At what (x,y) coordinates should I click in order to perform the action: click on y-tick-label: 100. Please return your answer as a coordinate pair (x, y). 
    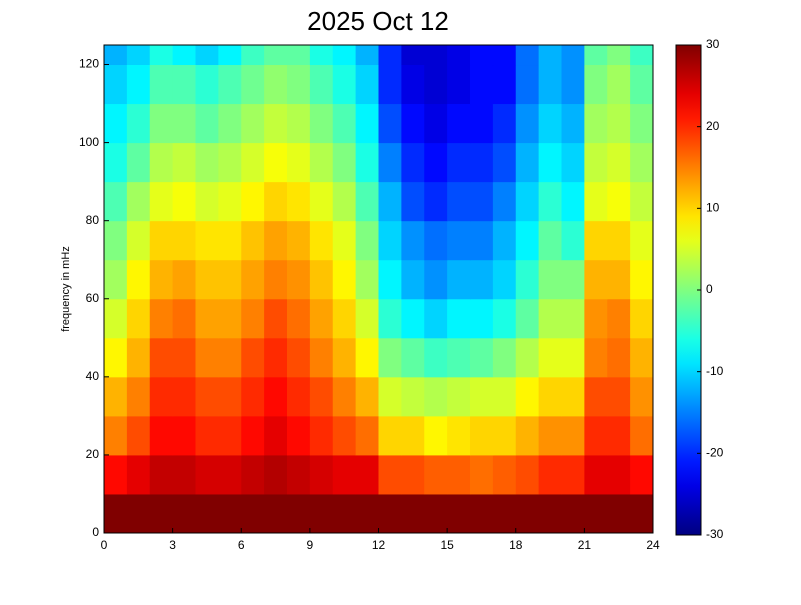
    Looking at the image, I should click on (89, 142).